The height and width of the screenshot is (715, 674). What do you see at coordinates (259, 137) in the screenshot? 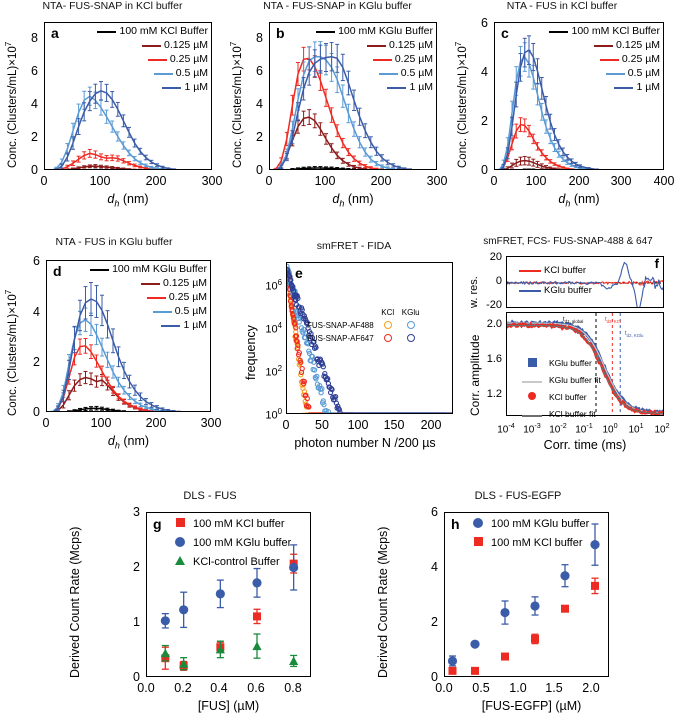
I see `panel-b-ytick-1: 2` at bounding box center [259, 137].